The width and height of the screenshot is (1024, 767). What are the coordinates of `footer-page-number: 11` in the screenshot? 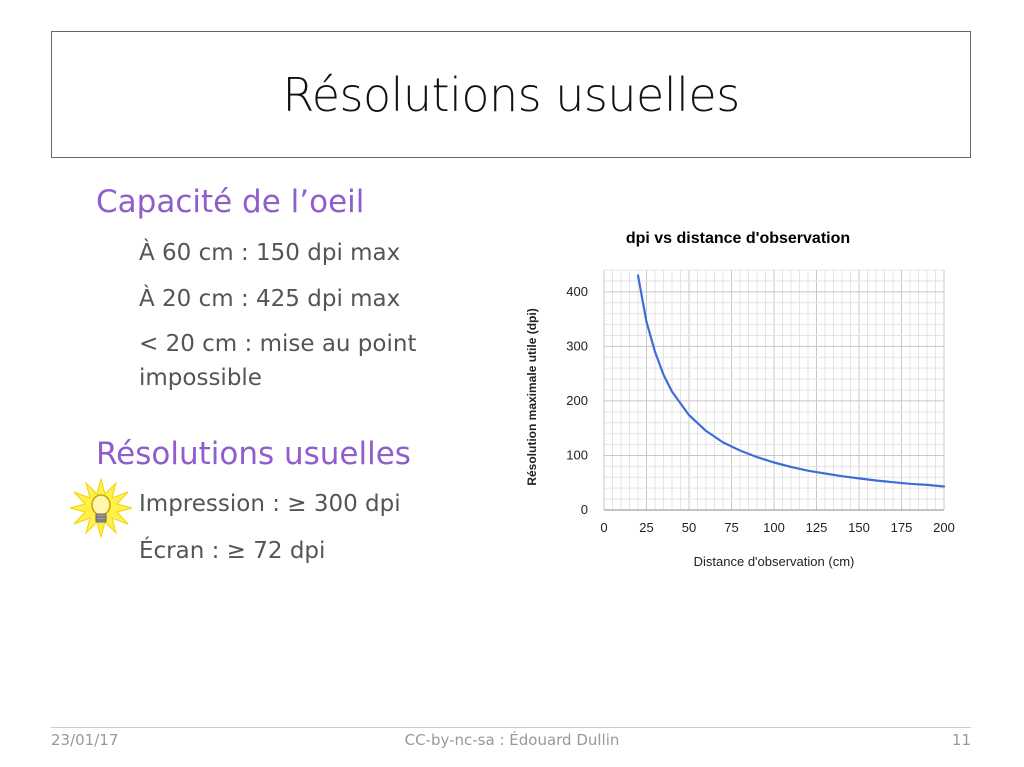 It's located at (961, 740).